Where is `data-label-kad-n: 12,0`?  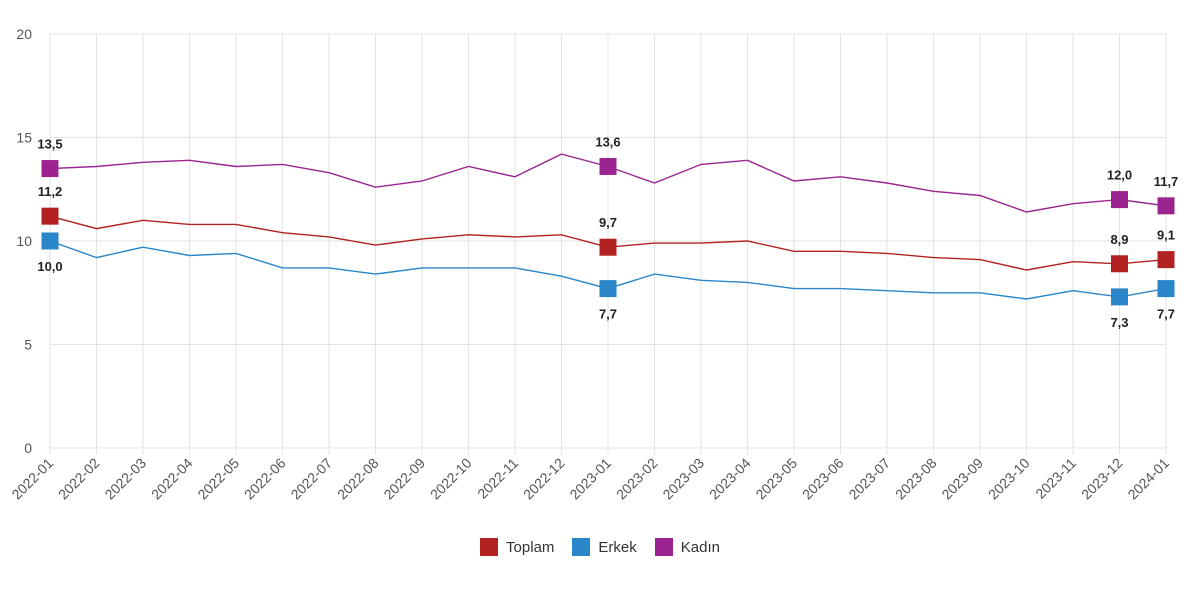
data-label-kad-n: 12,0 is located at coordinates (1119, 175).